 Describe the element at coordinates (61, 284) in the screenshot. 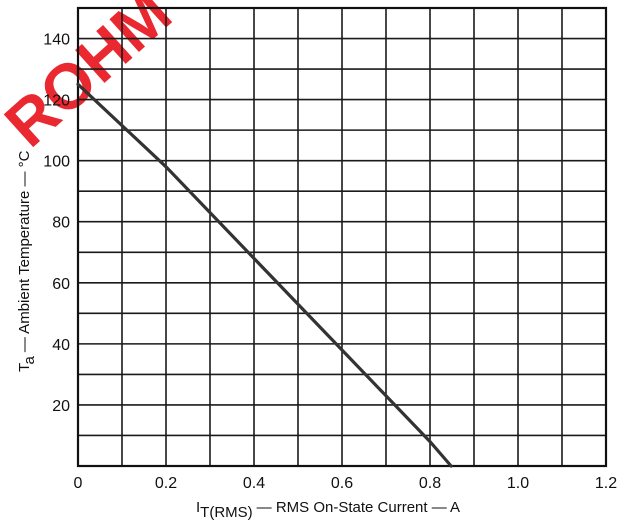

I see `y-tick-label: 60` at that location.